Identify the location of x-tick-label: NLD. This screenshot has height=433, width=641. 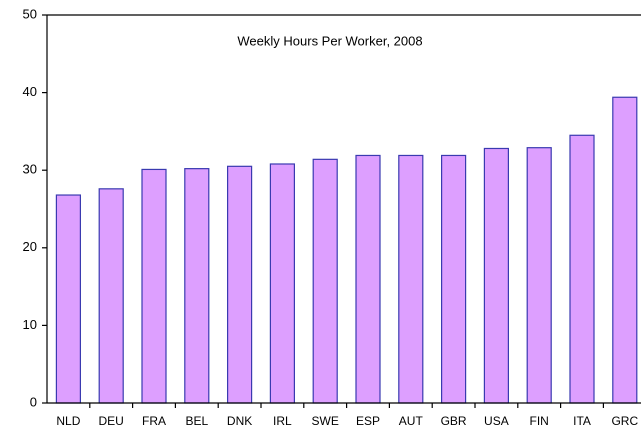
(68, 421).